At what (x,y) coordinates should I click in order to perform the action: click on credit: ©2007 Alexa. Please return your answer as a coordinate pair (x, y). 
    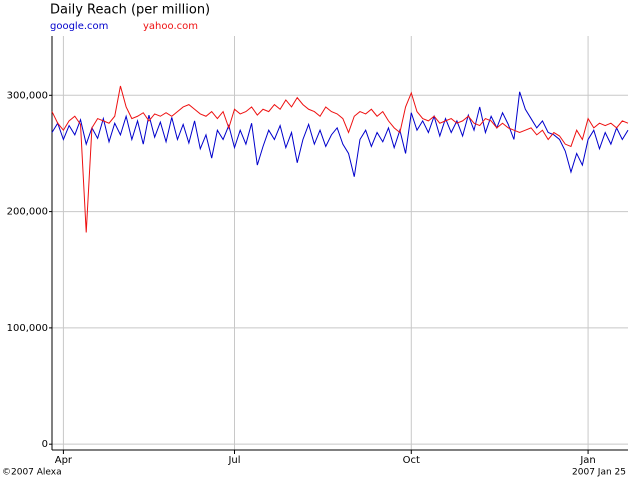
    Looking at the image, I should click on (32, 473).